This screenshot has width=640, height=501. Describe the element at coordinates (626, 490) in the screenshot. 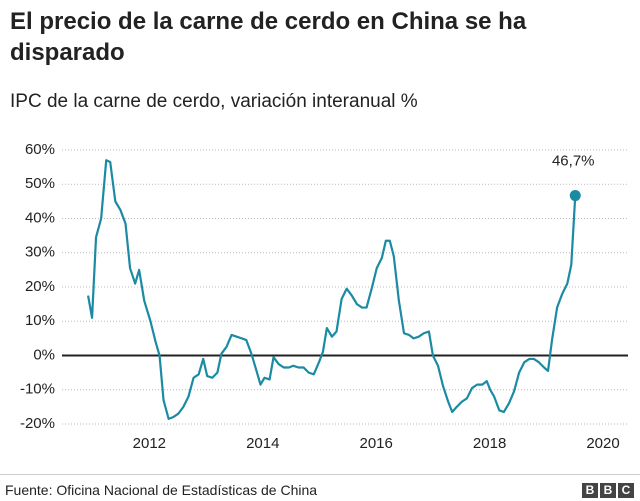

I see `logo-letter: C` at that location.